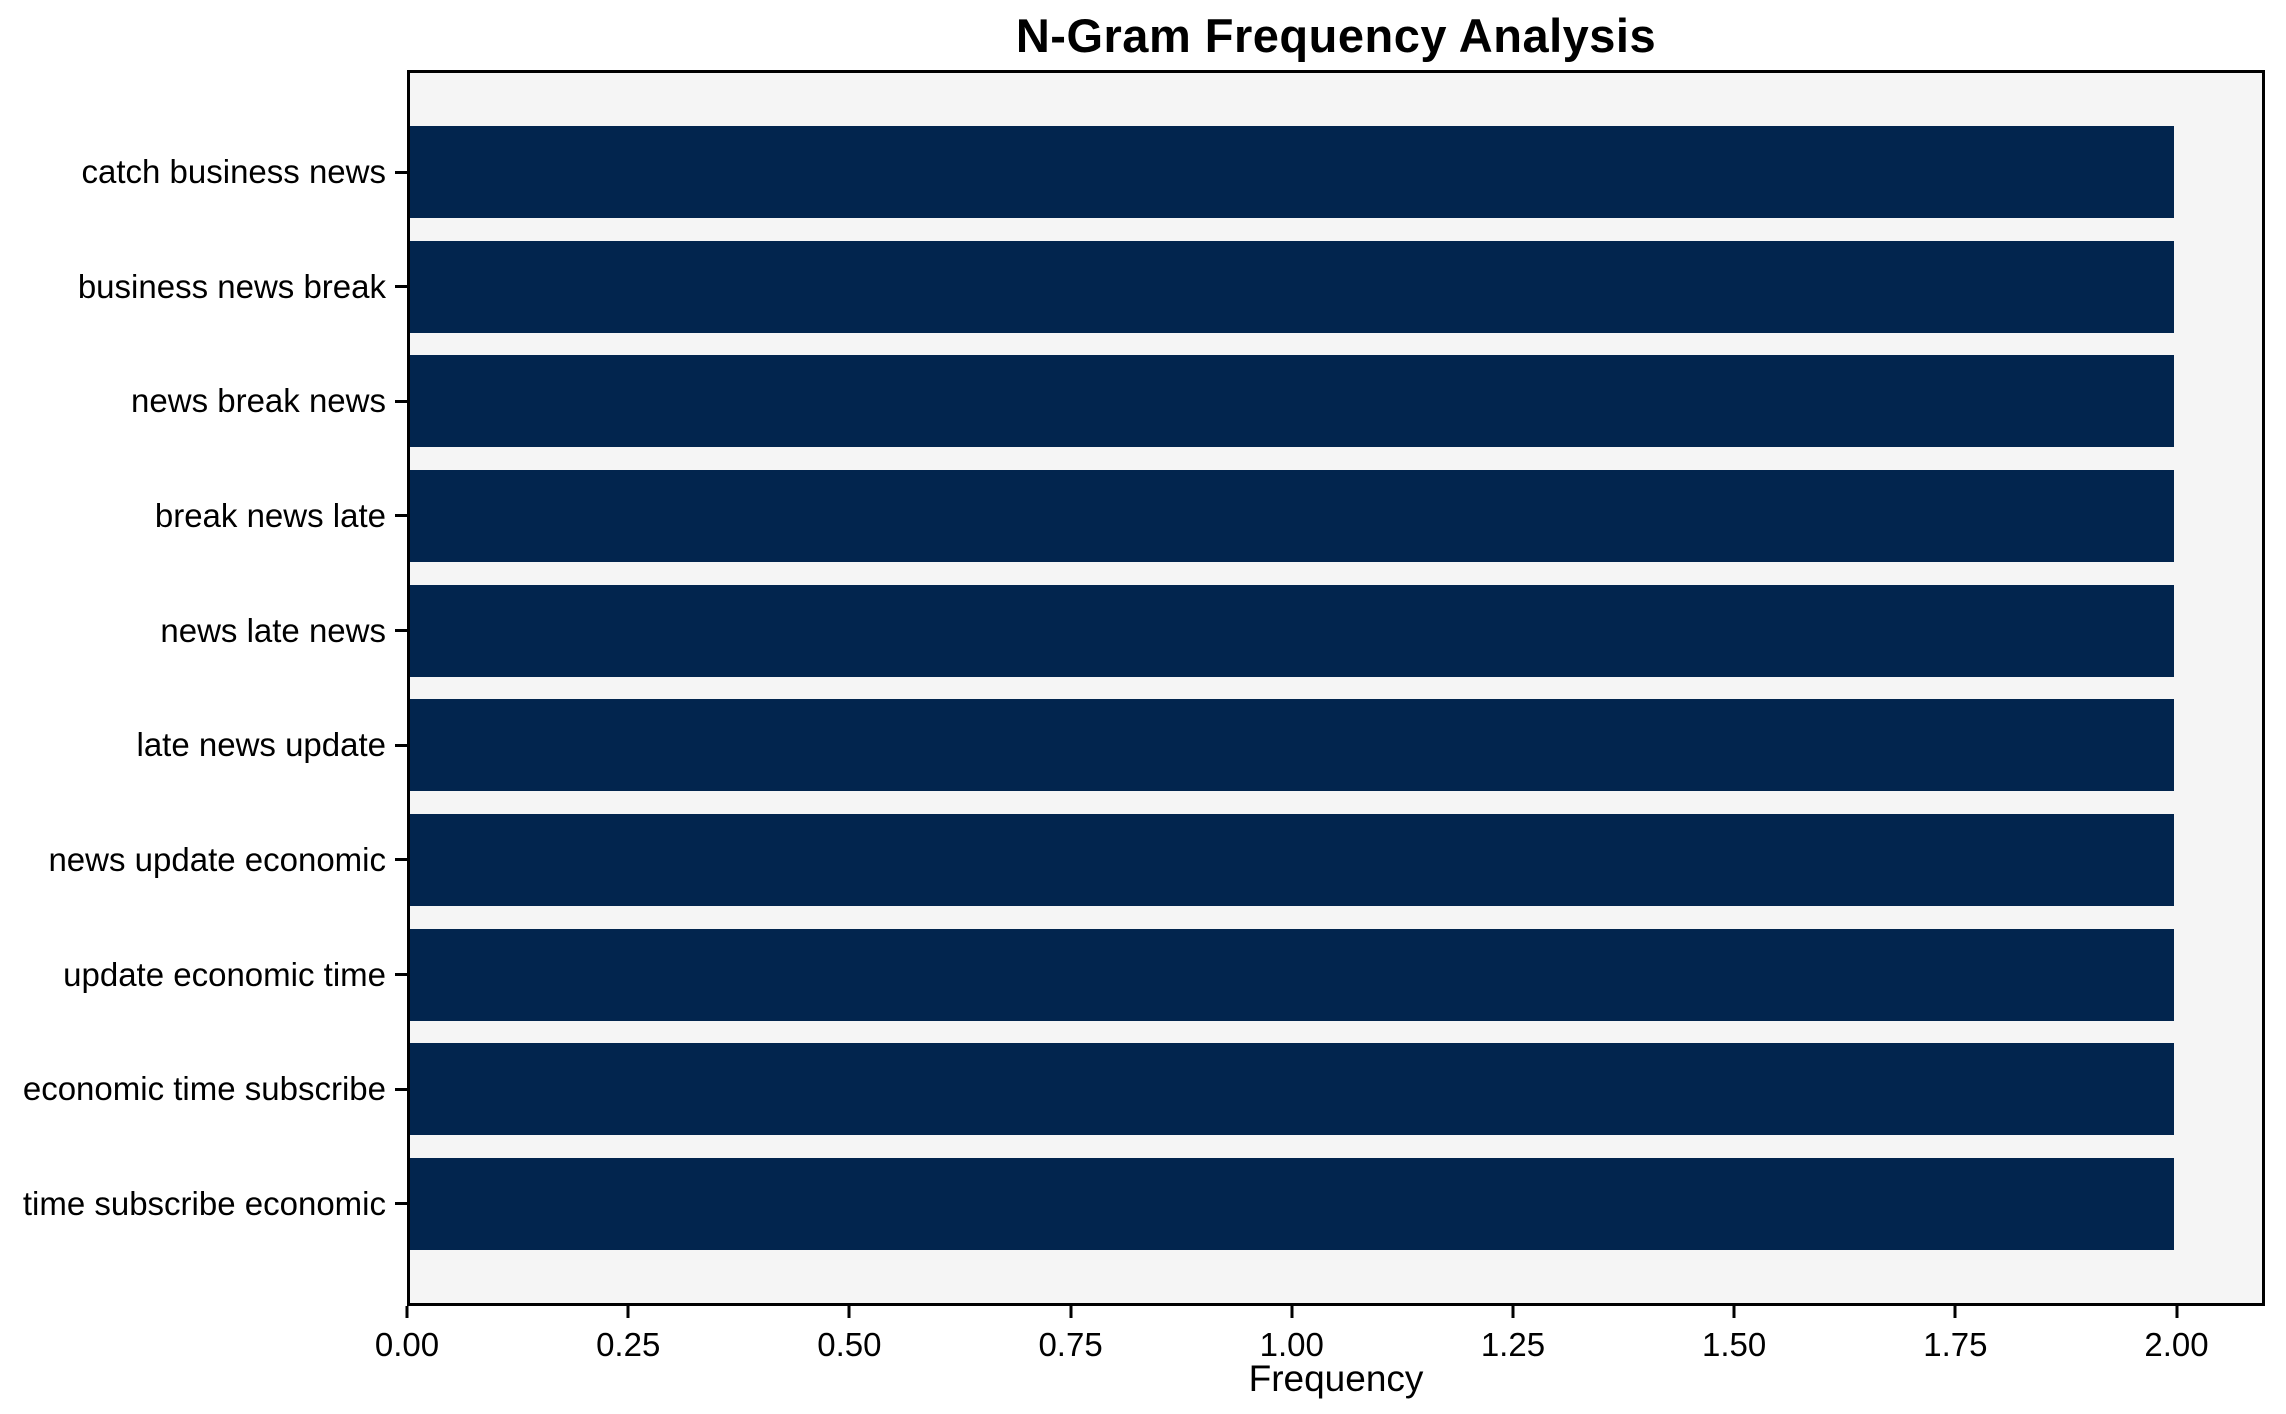 This screenshot has width=2286, height=1414. I want to click on x-tick-label: 0.00, so click(407, 1344).